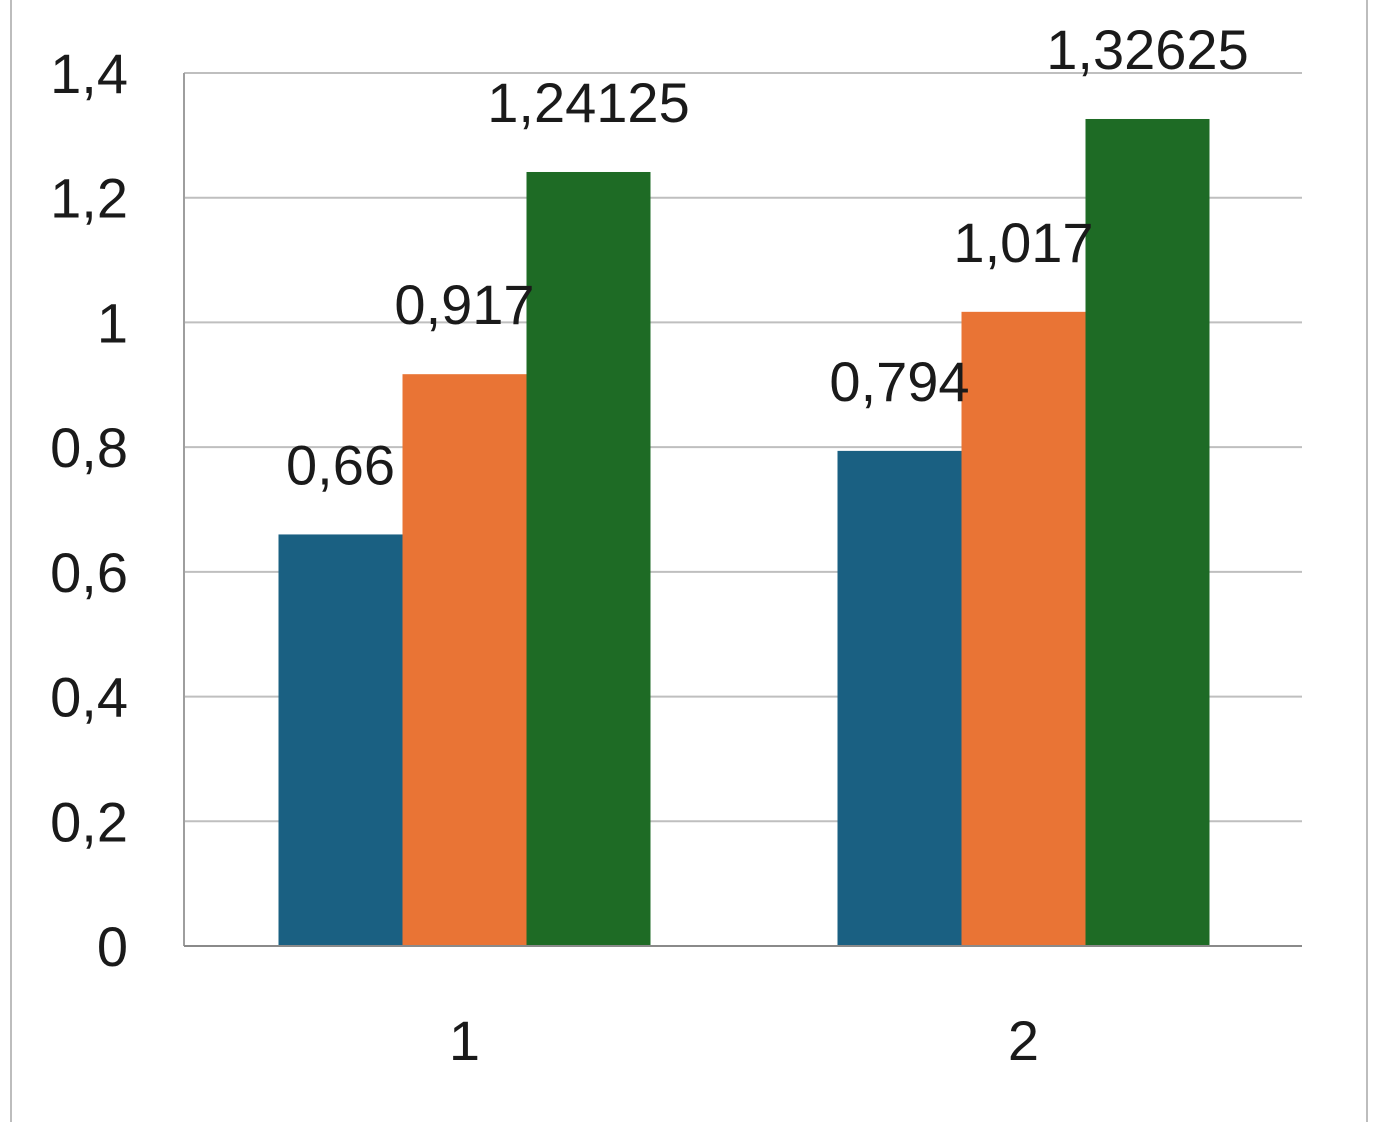 The image size is (1375, 1122). Describe the element at coordinates (340, 464) in the screenshot. I see `data-label: 0,66` at that location.